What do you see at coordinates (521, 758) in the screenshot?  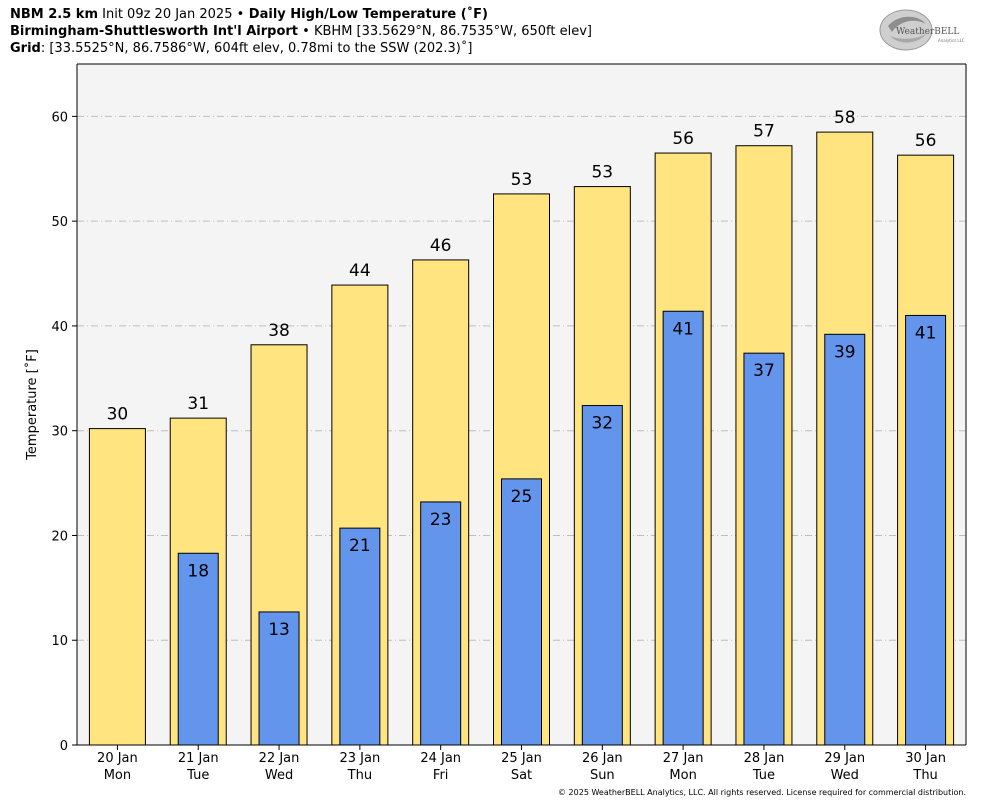 I see `x-tick-date-label: 25 Jan` at bounding box center [521, 758].